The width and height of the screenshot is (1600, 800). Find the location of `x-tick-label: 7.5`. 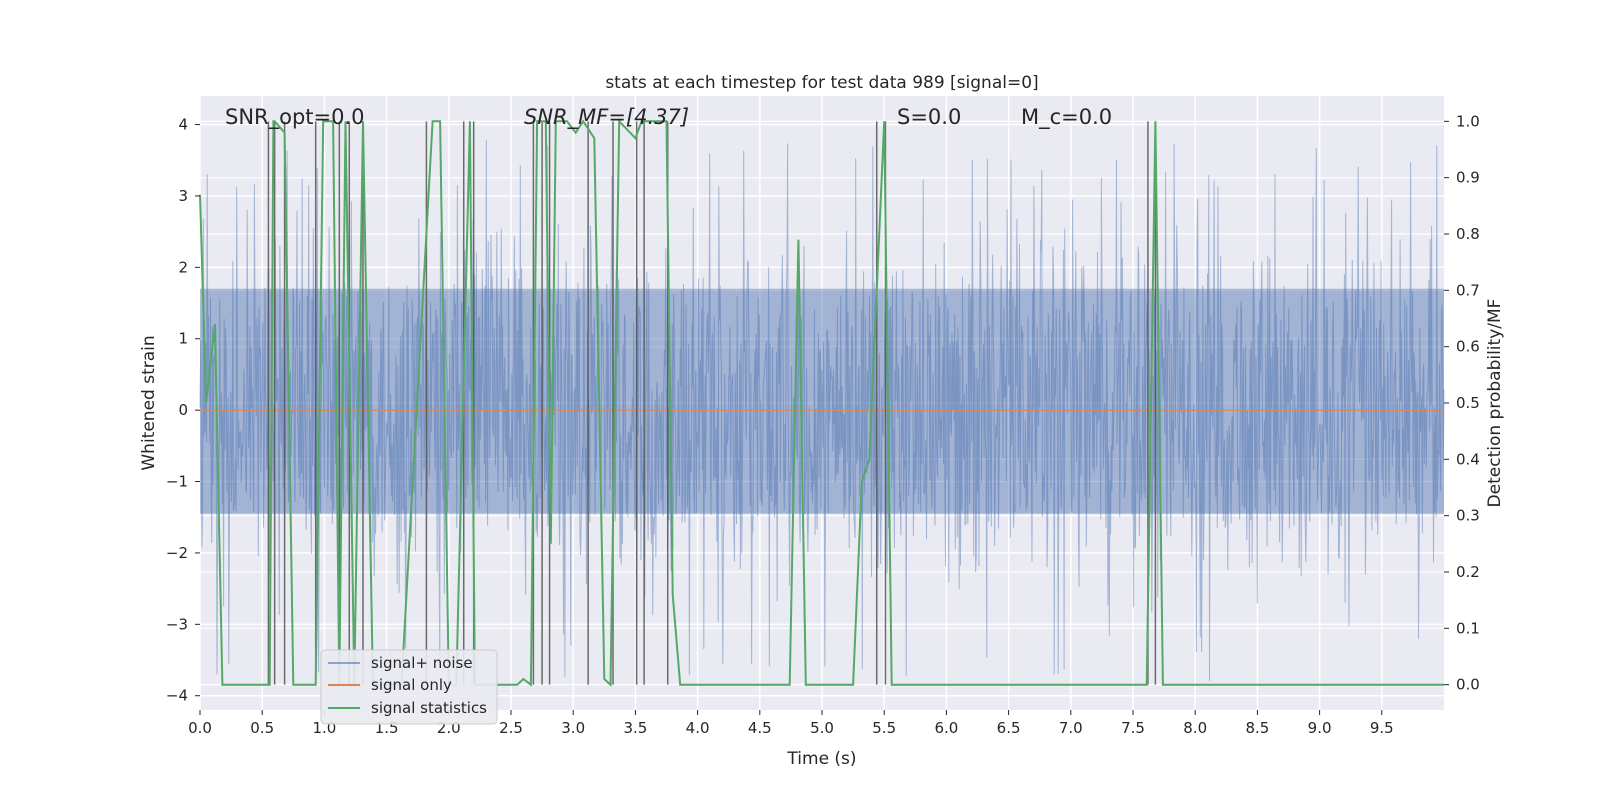

x-tick-label: 7.5 is located at coordinates (1133, 728).